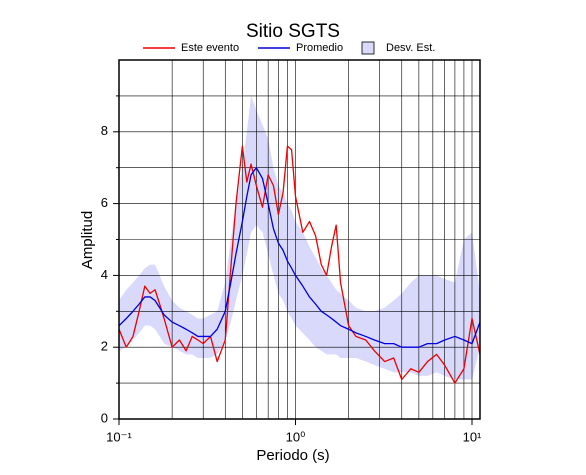  What do you see at coordinates (410, 48) in the screenshot?
I see `legend-label: Desv. Est.` at bounding box center [410, 48].